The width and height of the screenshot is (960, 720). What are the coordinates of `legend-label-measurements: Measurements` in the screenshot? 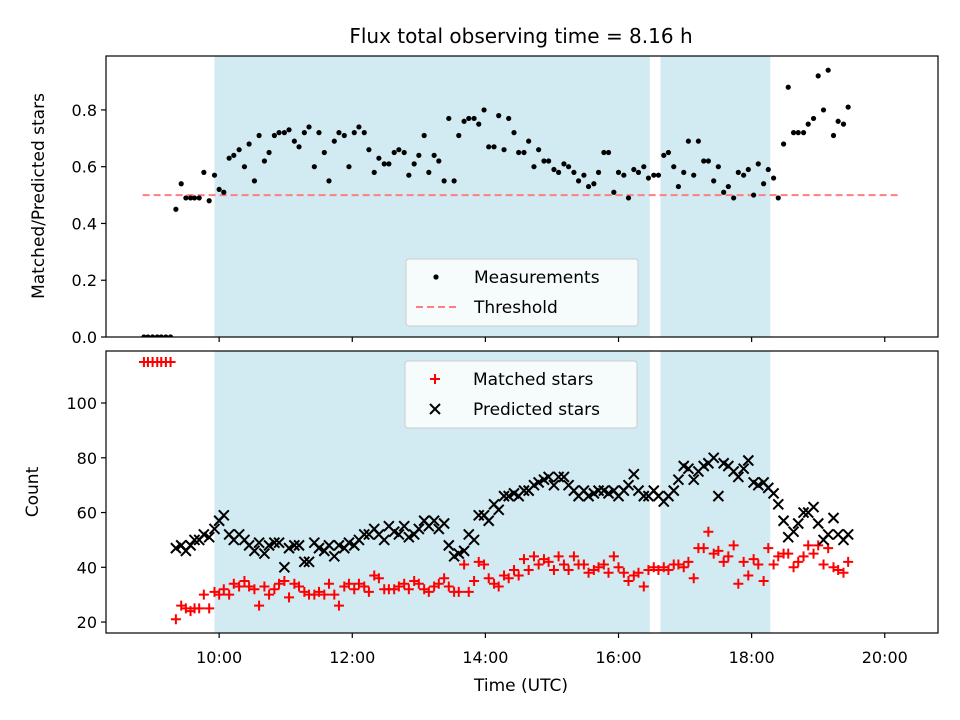 It's located at (537, 278).